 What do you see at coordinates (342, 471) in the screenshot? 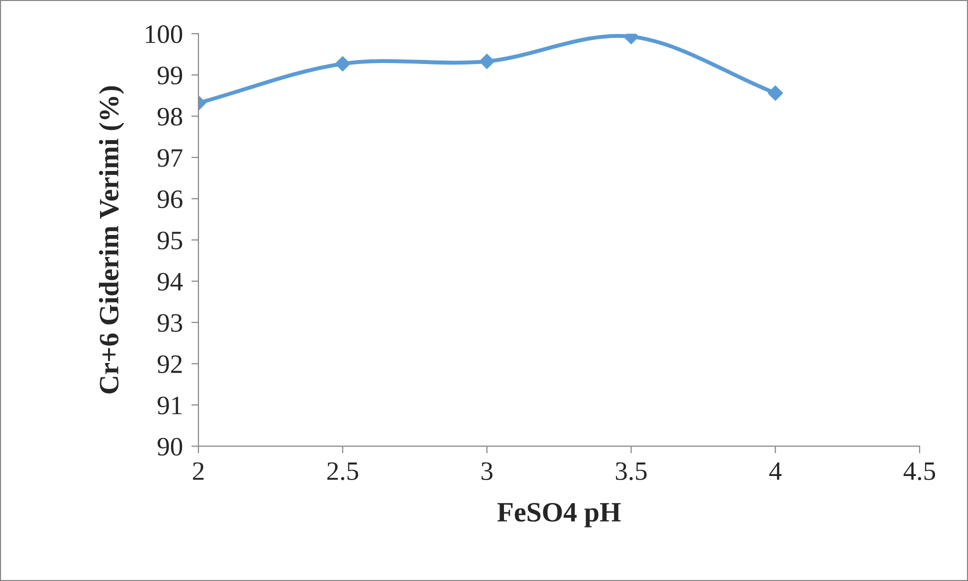
I see `x-tick-label: 2.5` at bounding box center [342, 471].